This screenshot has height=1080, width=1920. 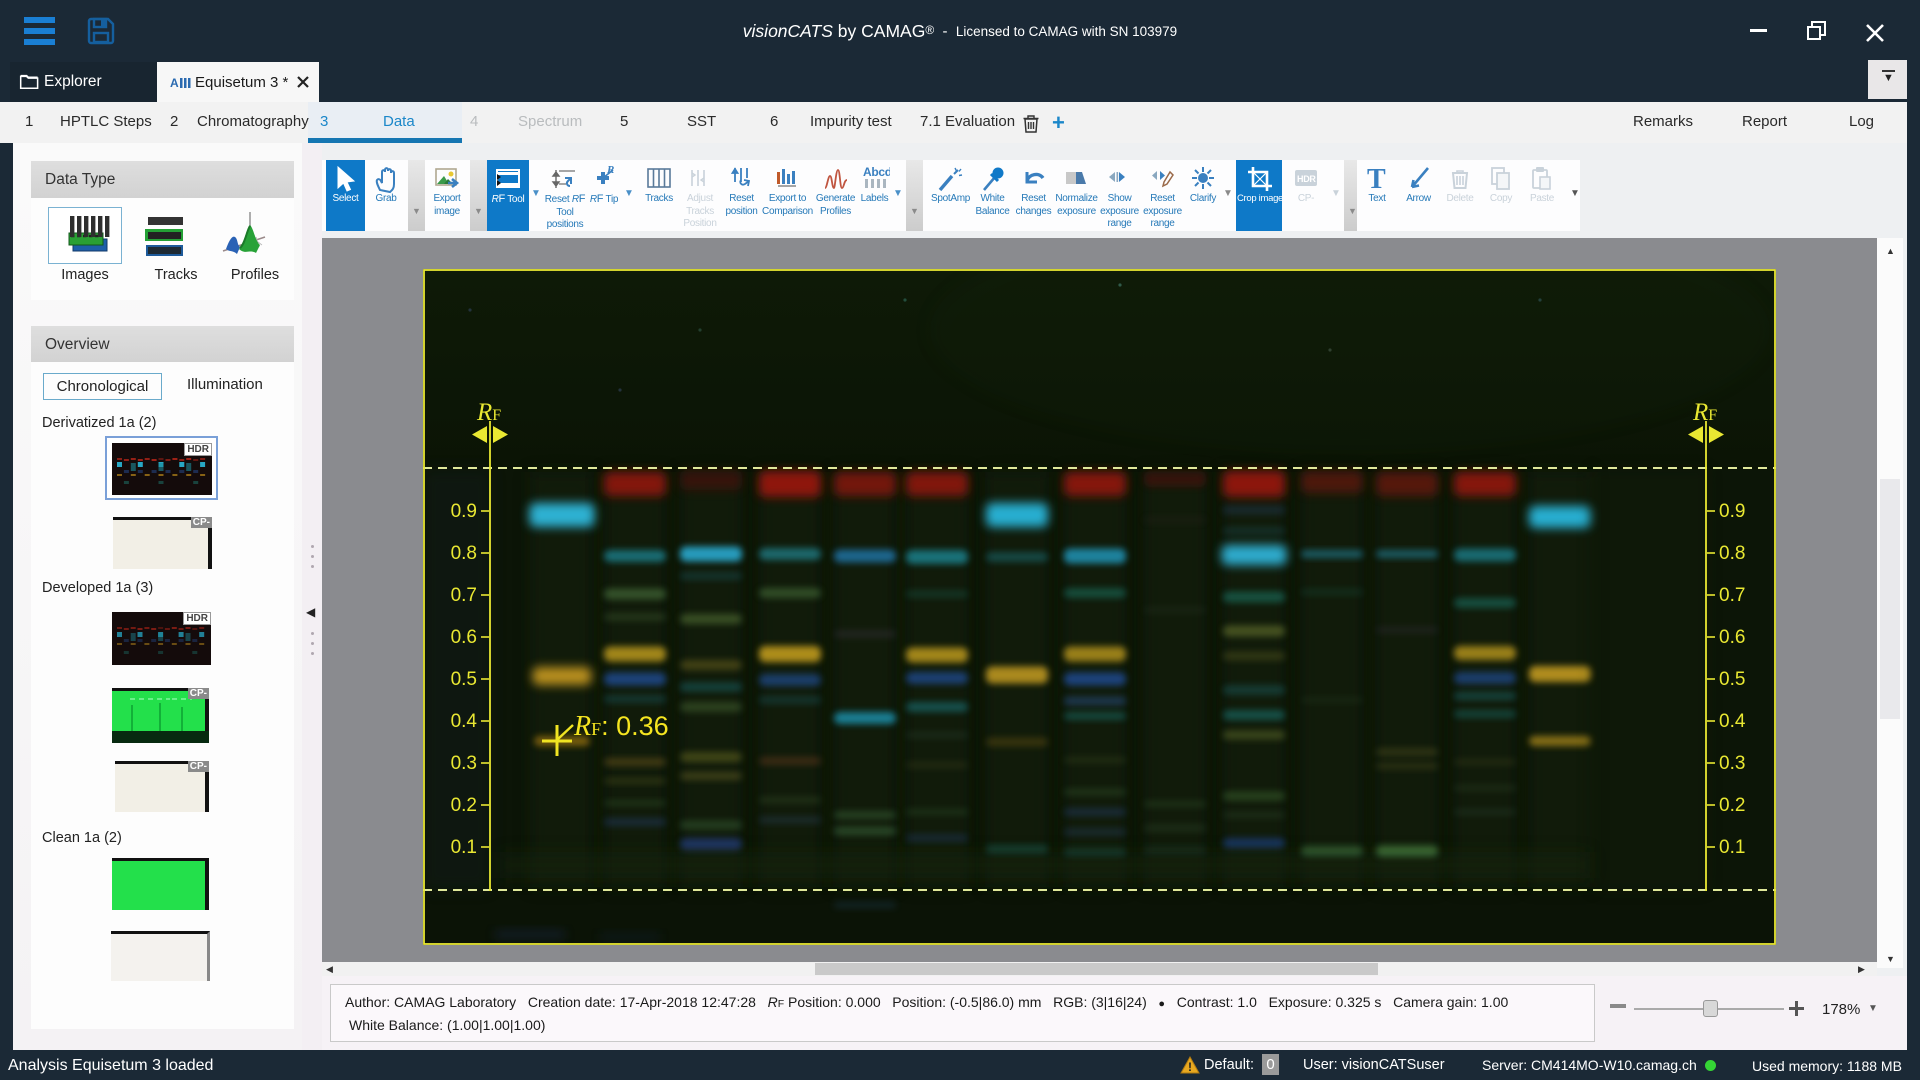 I want to click on svg-text: HDR, so click(x=1306, y=179).